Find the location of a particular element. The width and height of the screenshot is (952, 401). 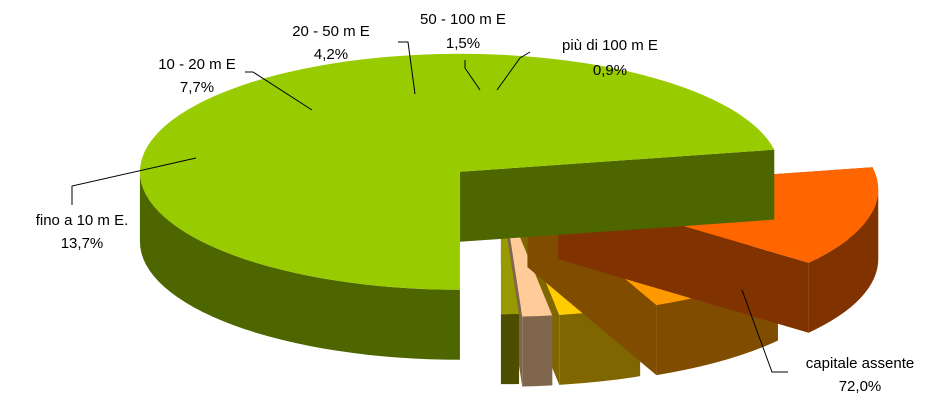

label-10-20-name: 10 - 20 m E is located at coordinates (197, 64).